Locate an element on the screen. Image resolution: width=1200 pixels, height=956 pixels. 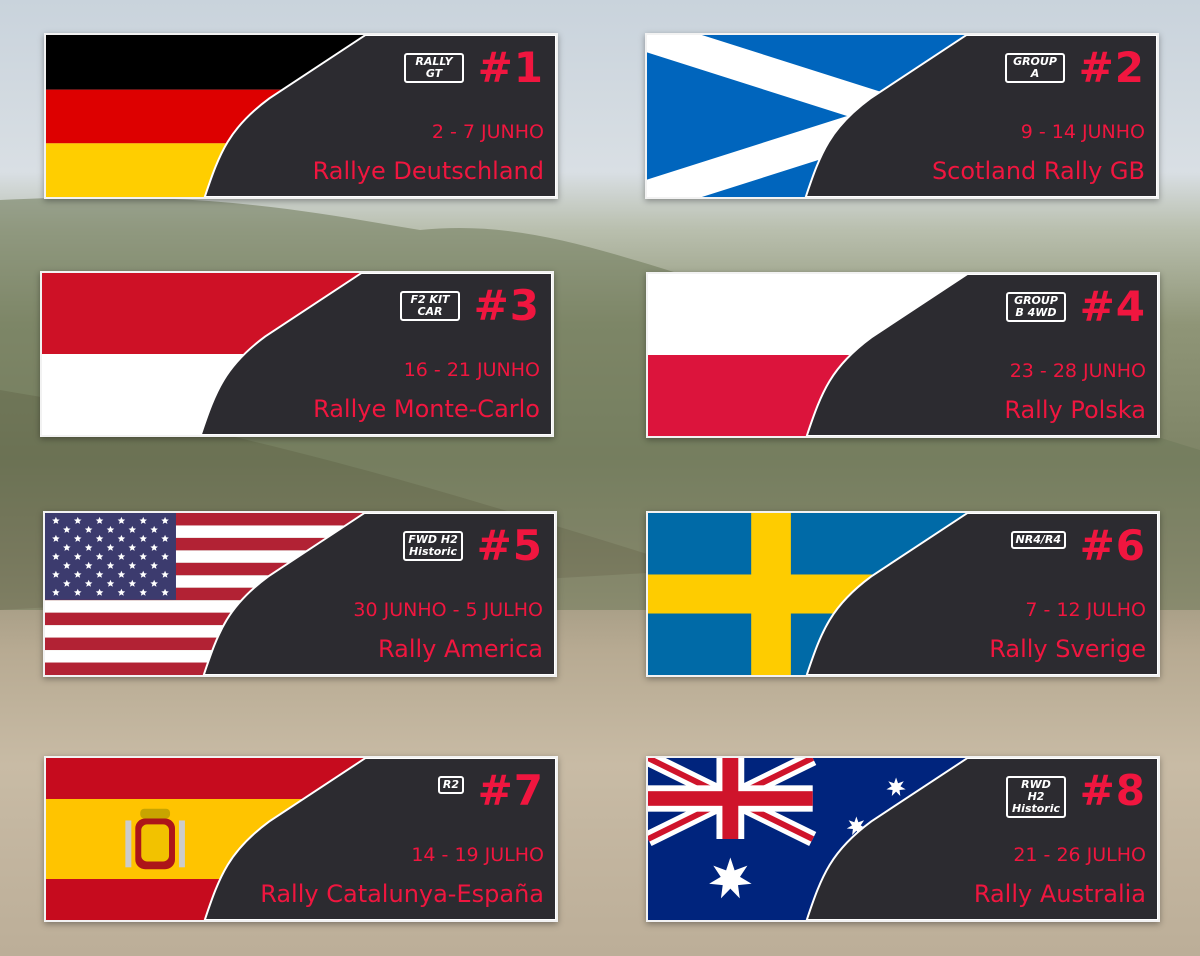
germany-flag is located at coordinates (301, 116).